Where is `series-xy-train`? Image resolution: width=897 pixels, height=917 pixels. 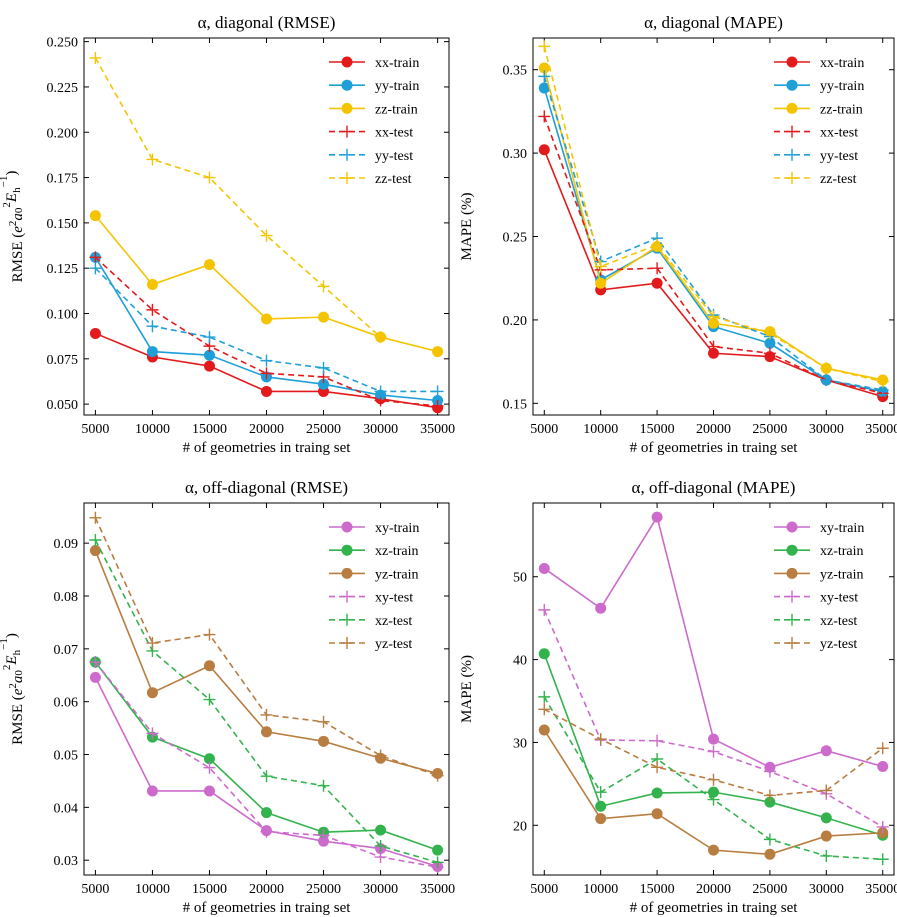 series-xy-train is located at coordinates (713, 642).